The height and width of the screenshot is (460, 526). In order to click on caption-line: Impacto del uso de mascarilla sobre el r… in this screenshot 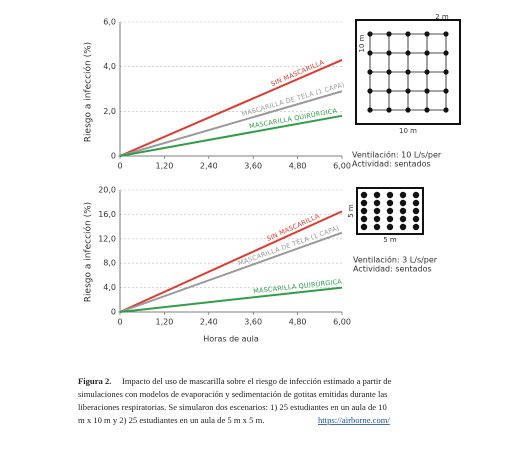, I will do `click(257, 381)`.